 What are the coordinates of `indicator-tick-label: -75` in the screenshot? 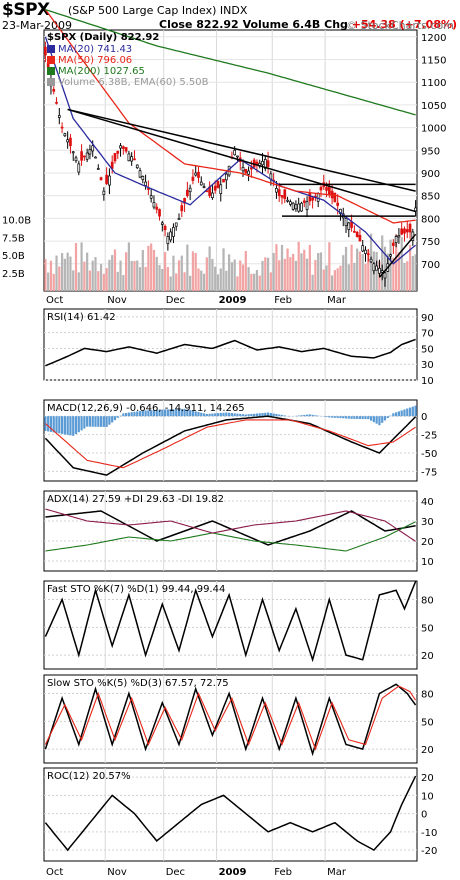 It's located at (429, 472).